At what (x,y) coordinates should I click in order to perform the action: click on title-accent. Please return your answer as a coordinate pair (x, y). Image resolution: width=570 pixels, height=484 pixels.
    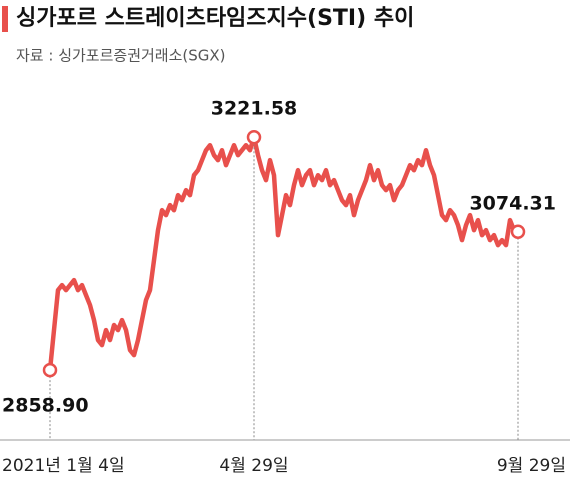
    Looking at the image, I should click on (5, 19).